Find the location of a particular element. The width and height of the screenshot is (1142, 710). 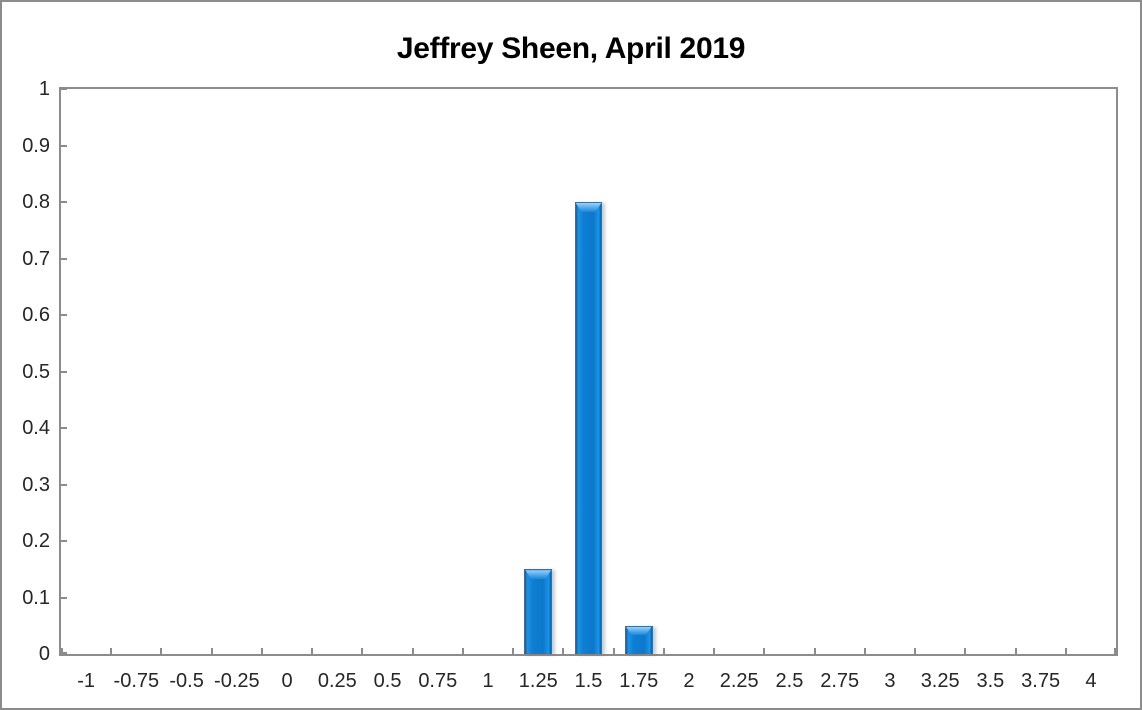

x-tick-label: 1.25 is located at coordinates (538, 681).